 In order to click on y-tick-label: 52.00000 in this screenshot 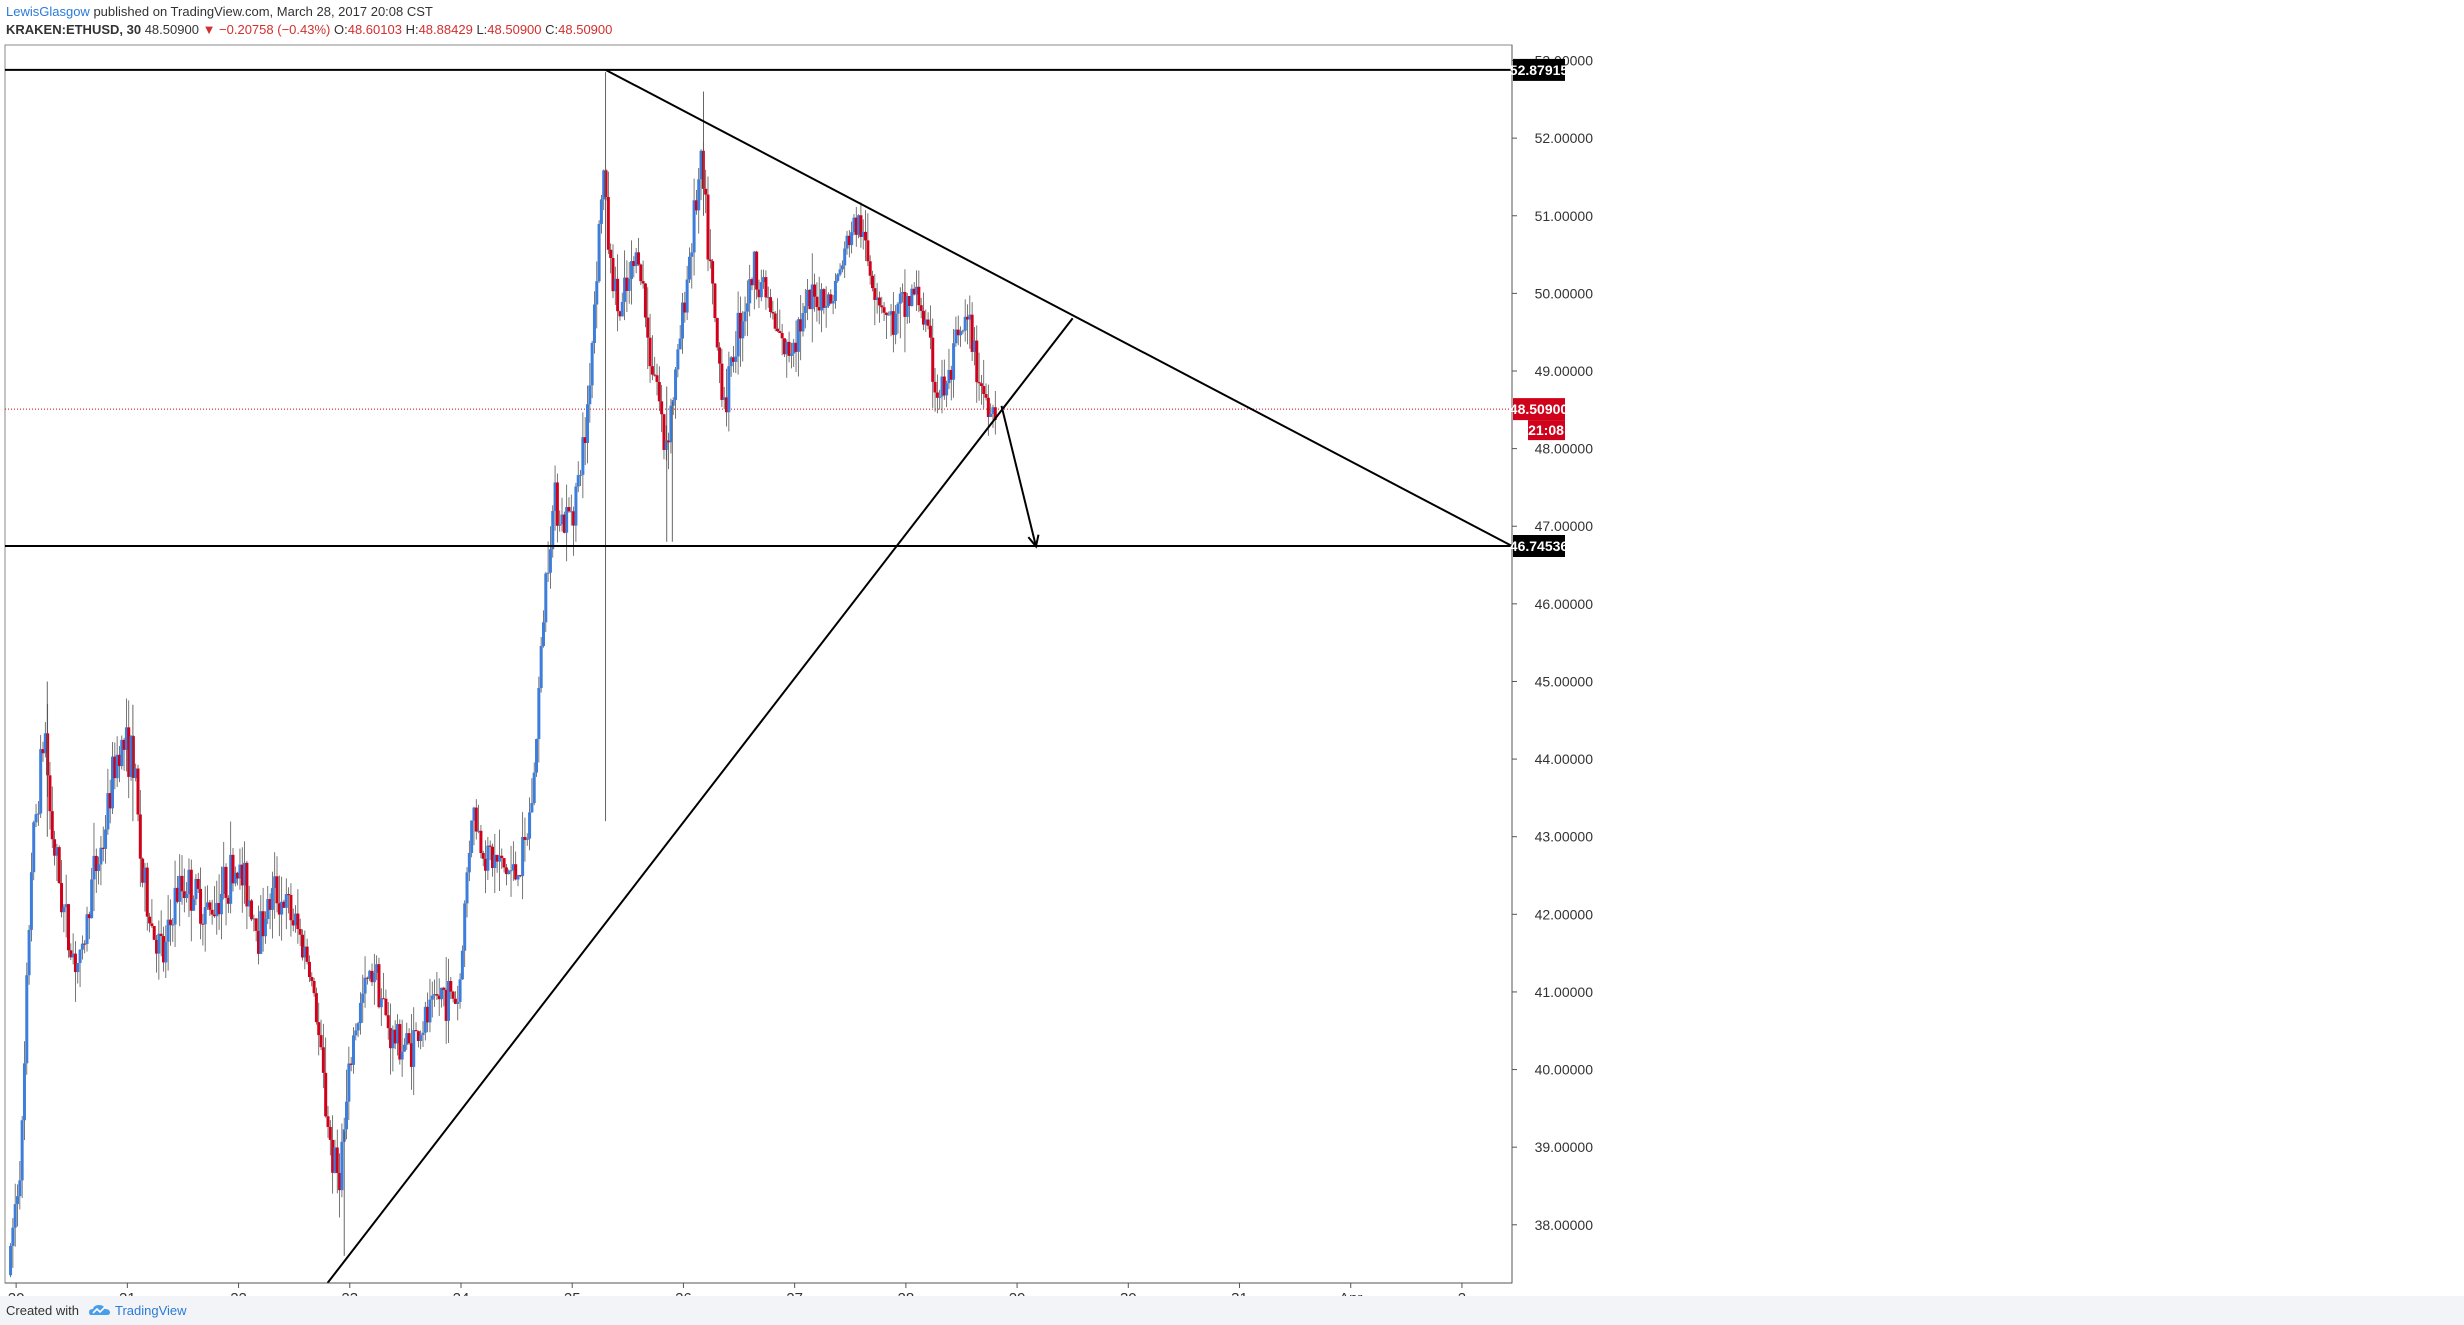, I will do `click(1564, 138)`.